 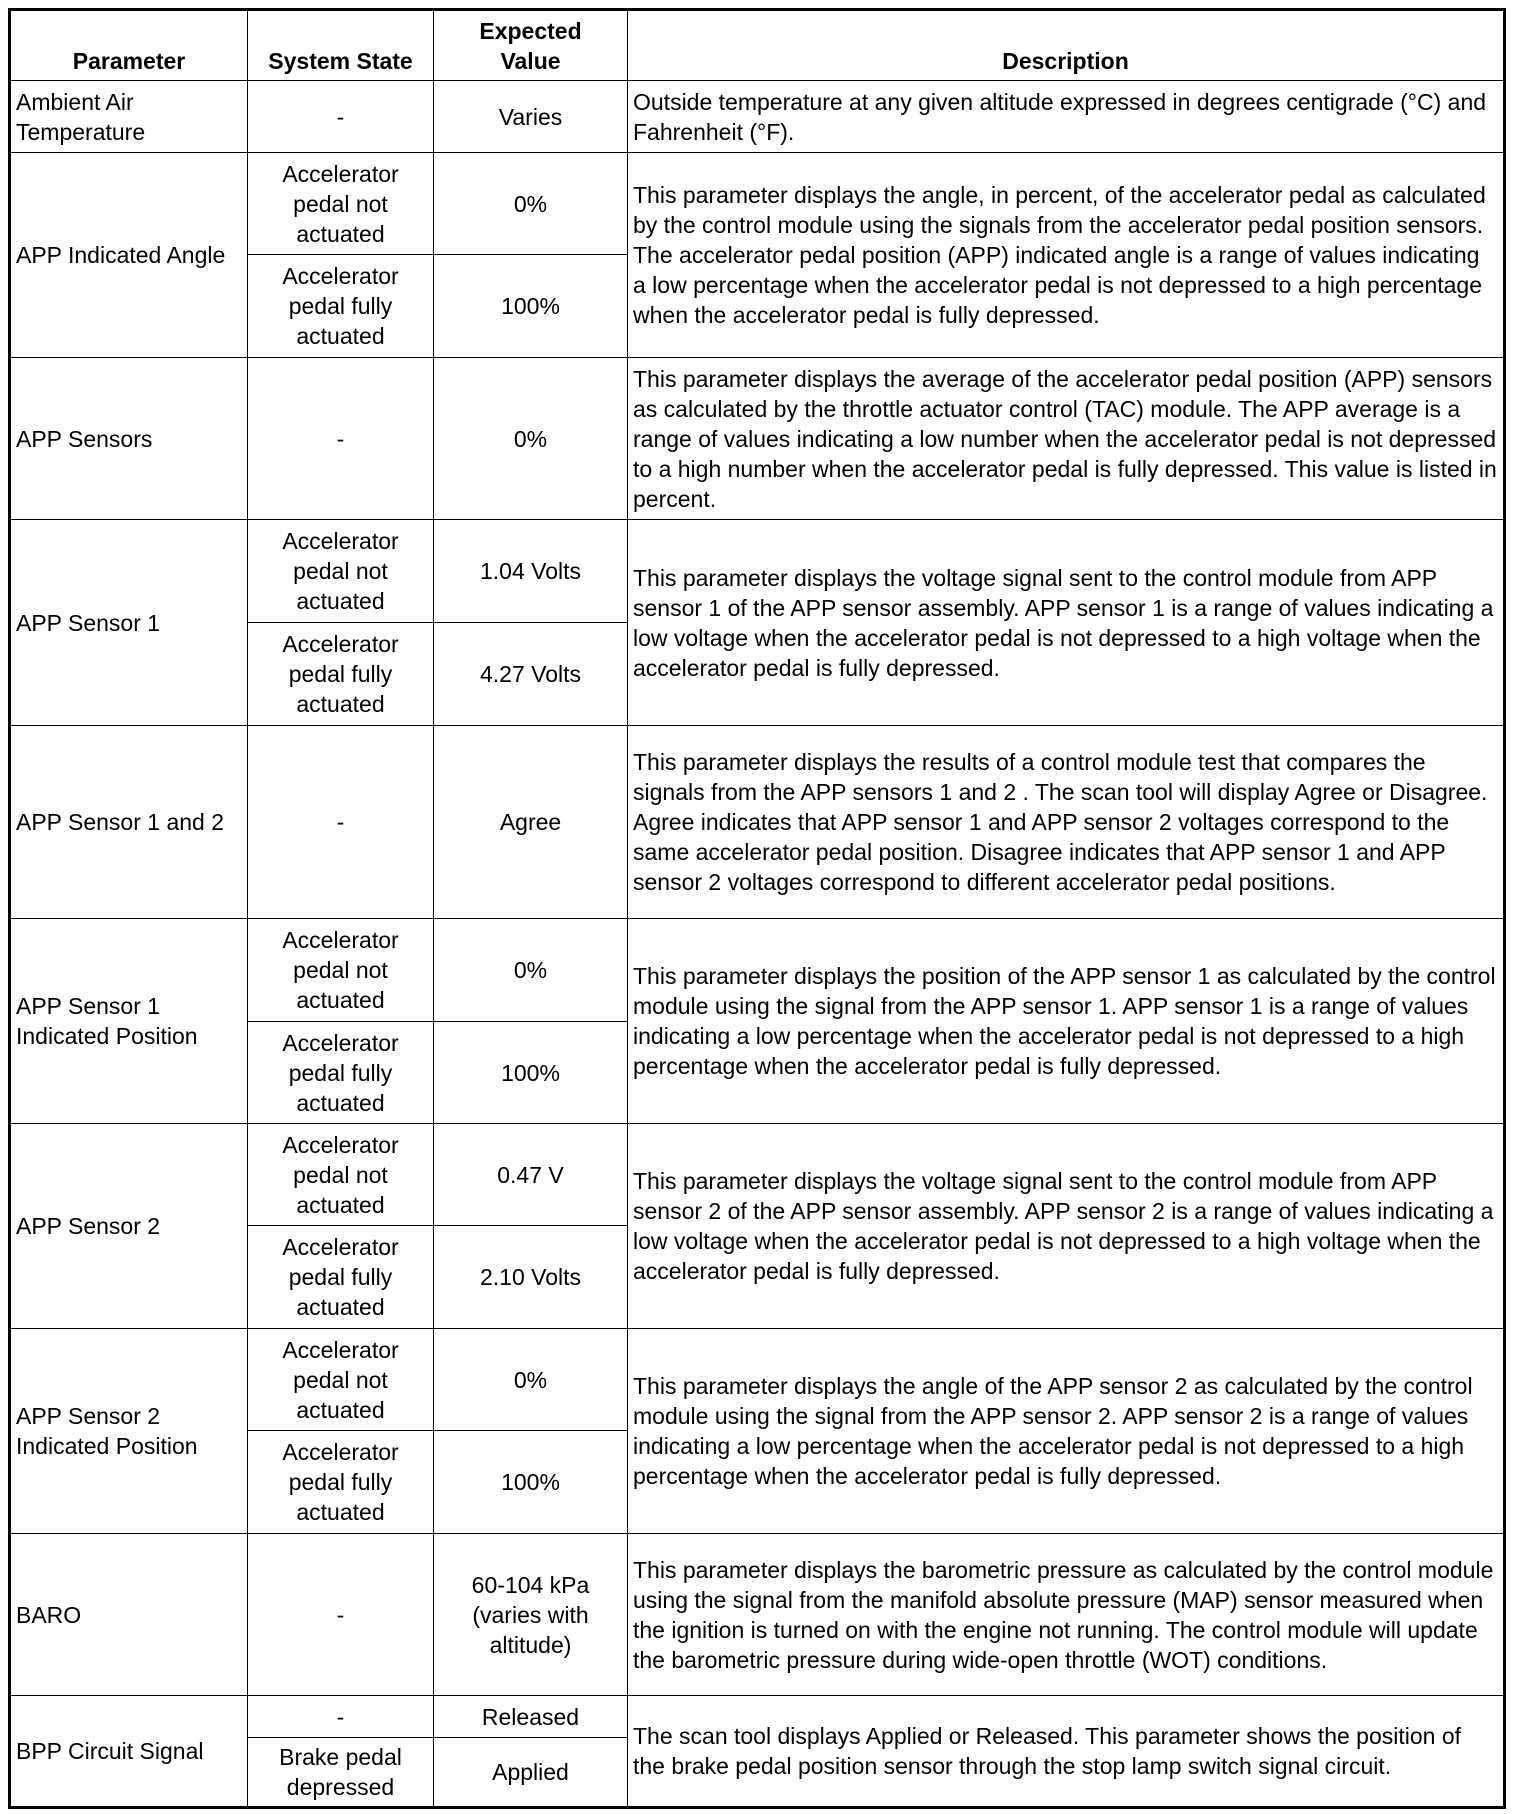 What do you see at coordinates (128, 622) in the screenshot?
I see `parameter-cell: APP Sensor 1` at bounding box center [128, 622].